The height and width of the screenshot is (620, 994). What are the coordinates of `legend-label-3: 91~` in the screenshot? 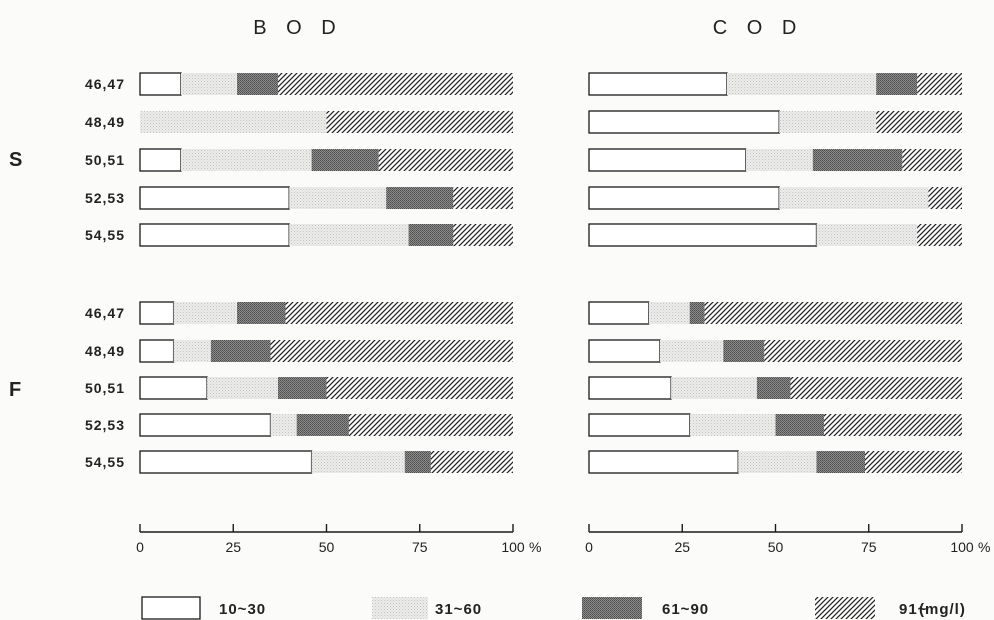 It's located at (913, 609).